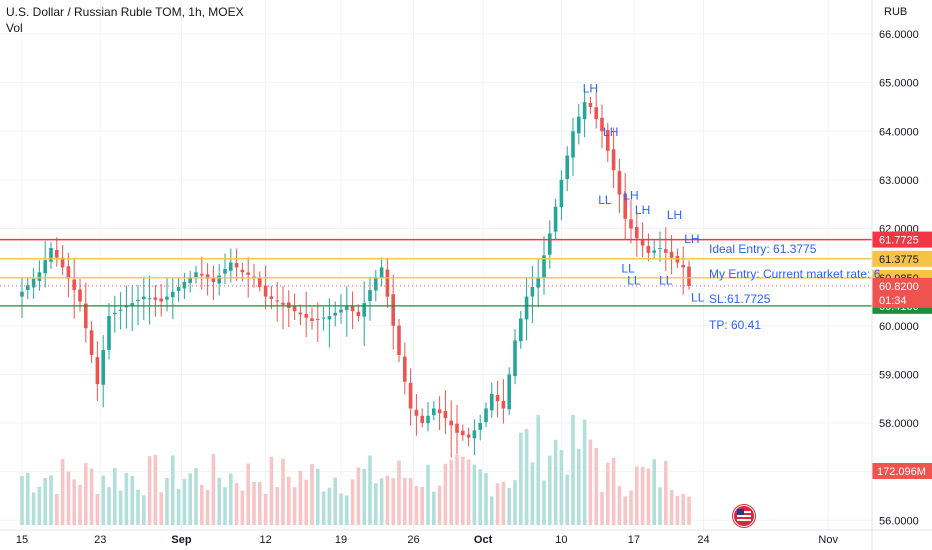 The image size is (932, 550). I want to click on y-tick-label: 59.0000, so click(899, 375).